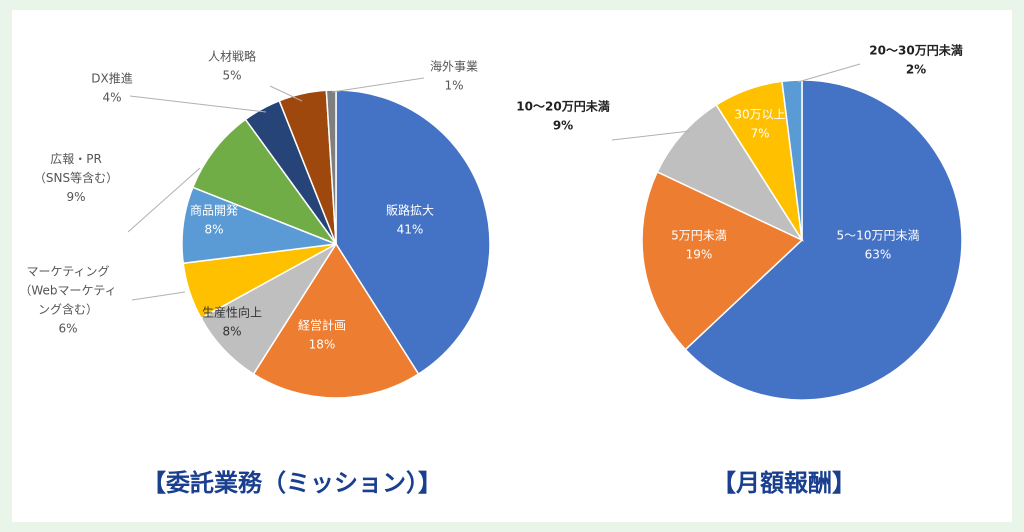  Describe the element at coordinates (232, 312) in the screenshot. I see `chart1-slice-2-label: 生産性向上` at that location.